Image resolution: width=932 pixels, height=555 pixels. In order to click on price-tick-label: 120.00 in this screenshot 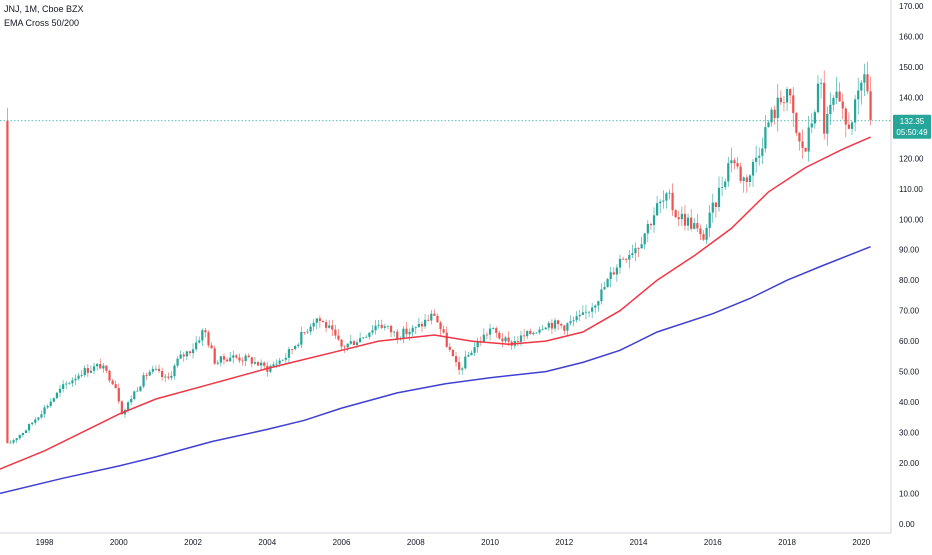, I will do `click(911, 158)`.